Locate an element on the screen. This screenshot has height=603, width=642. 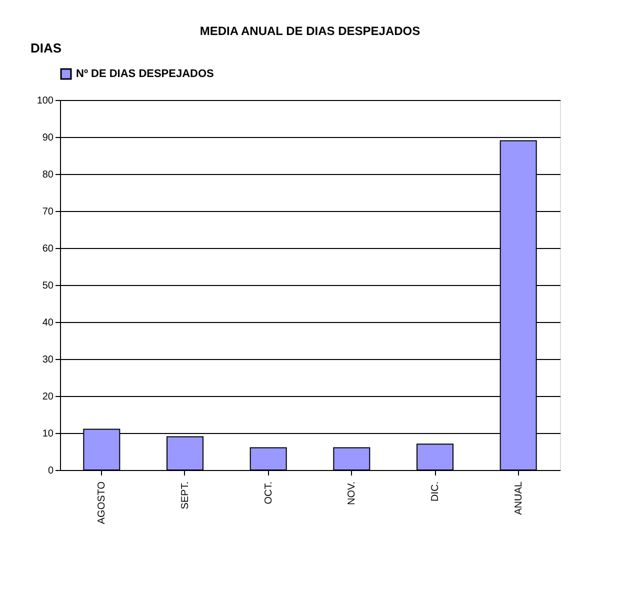
y-tick-label: 90 is located at coordinates (48, 138).